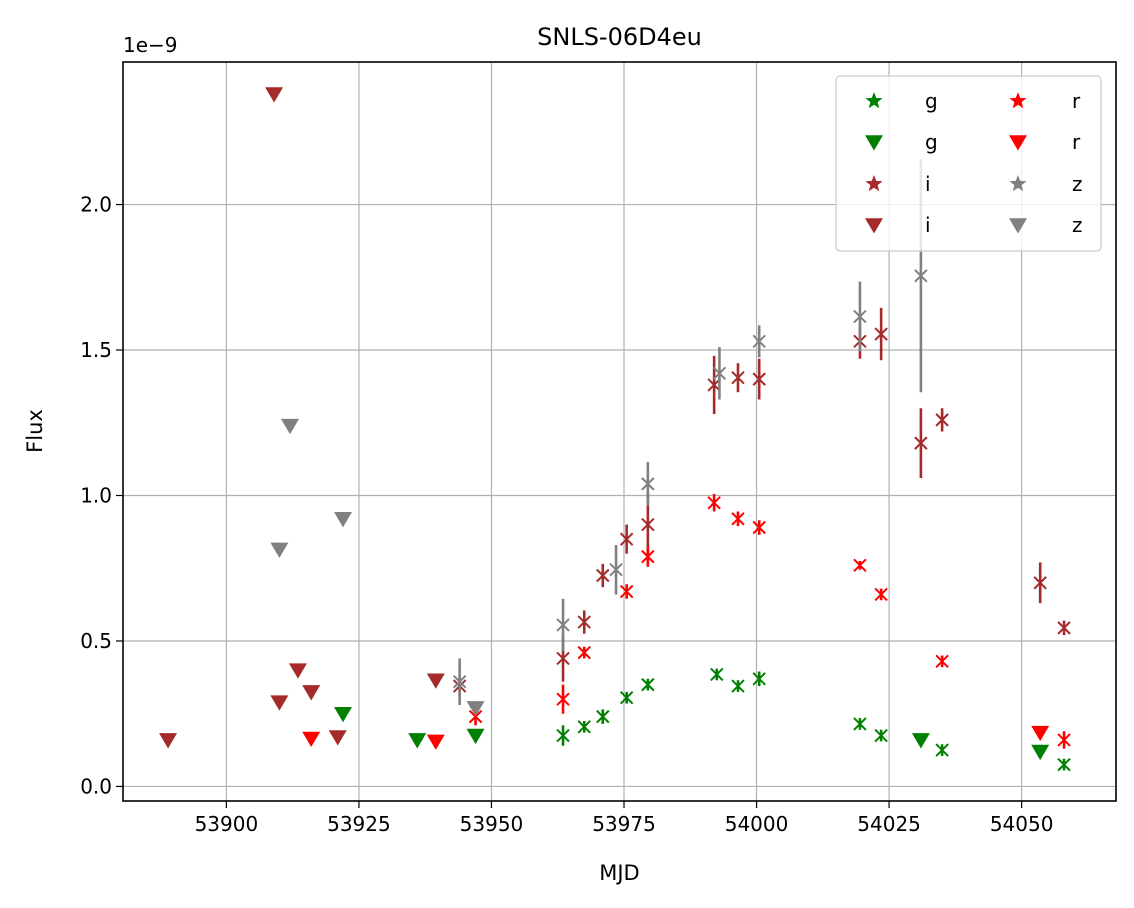 Image resolution: width=1134 pixels, height=908 pixels. Describe the element at coordinates (1045, 101) in the screenshot. I see `legend-entry-r: r` at that location.